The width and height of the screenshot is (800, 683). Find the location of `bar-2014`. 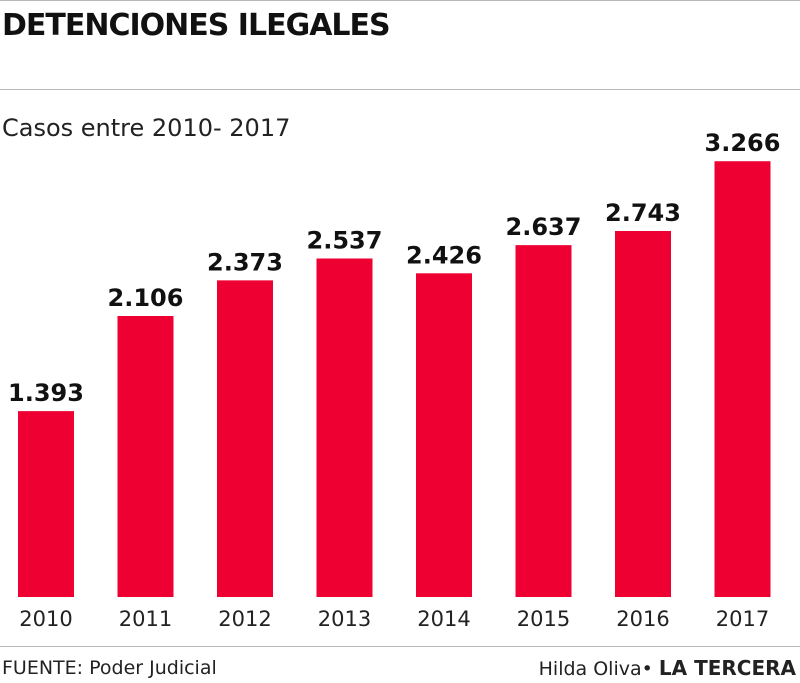

bar-2014 is located at coordinates (444, 435).